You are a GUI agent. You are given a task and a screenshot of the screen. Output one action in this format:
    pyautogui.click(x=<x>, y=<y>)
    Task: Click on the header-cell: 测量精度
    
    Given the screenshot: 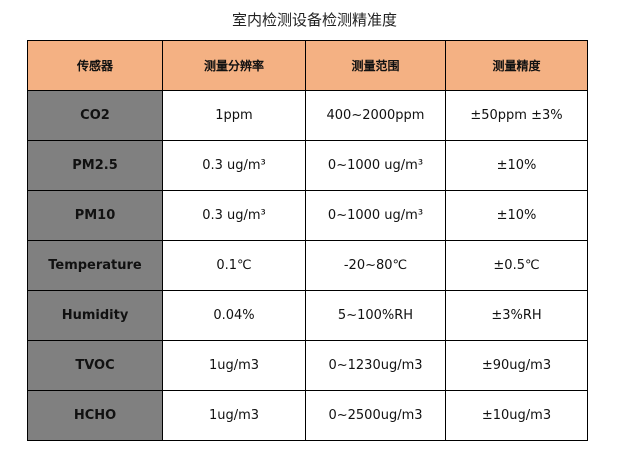 What is the action you would take?
    pyautogui.click(x=516, y=65)
    